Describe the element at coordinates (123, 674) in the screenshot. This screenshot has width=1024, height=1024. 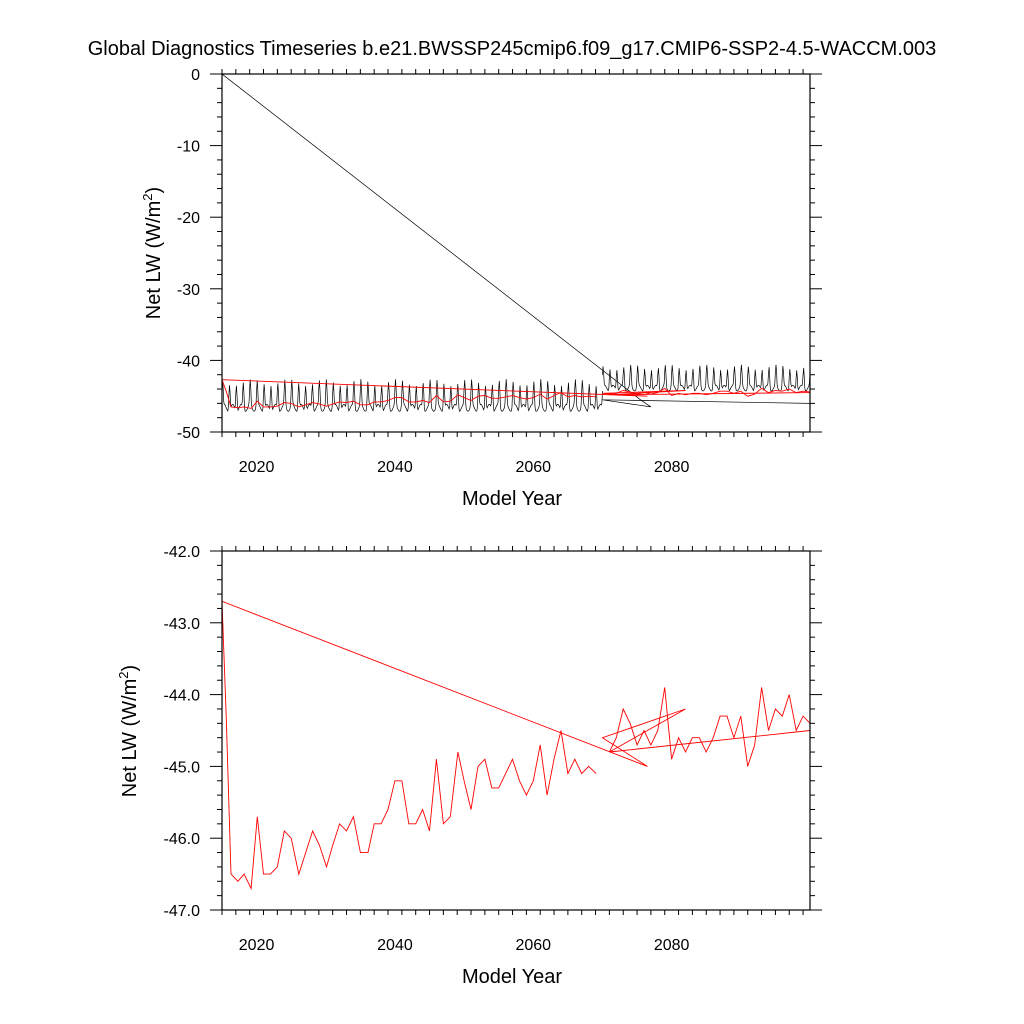
I see `bottom-panel-y-axis-label-sup: 2` at that location.